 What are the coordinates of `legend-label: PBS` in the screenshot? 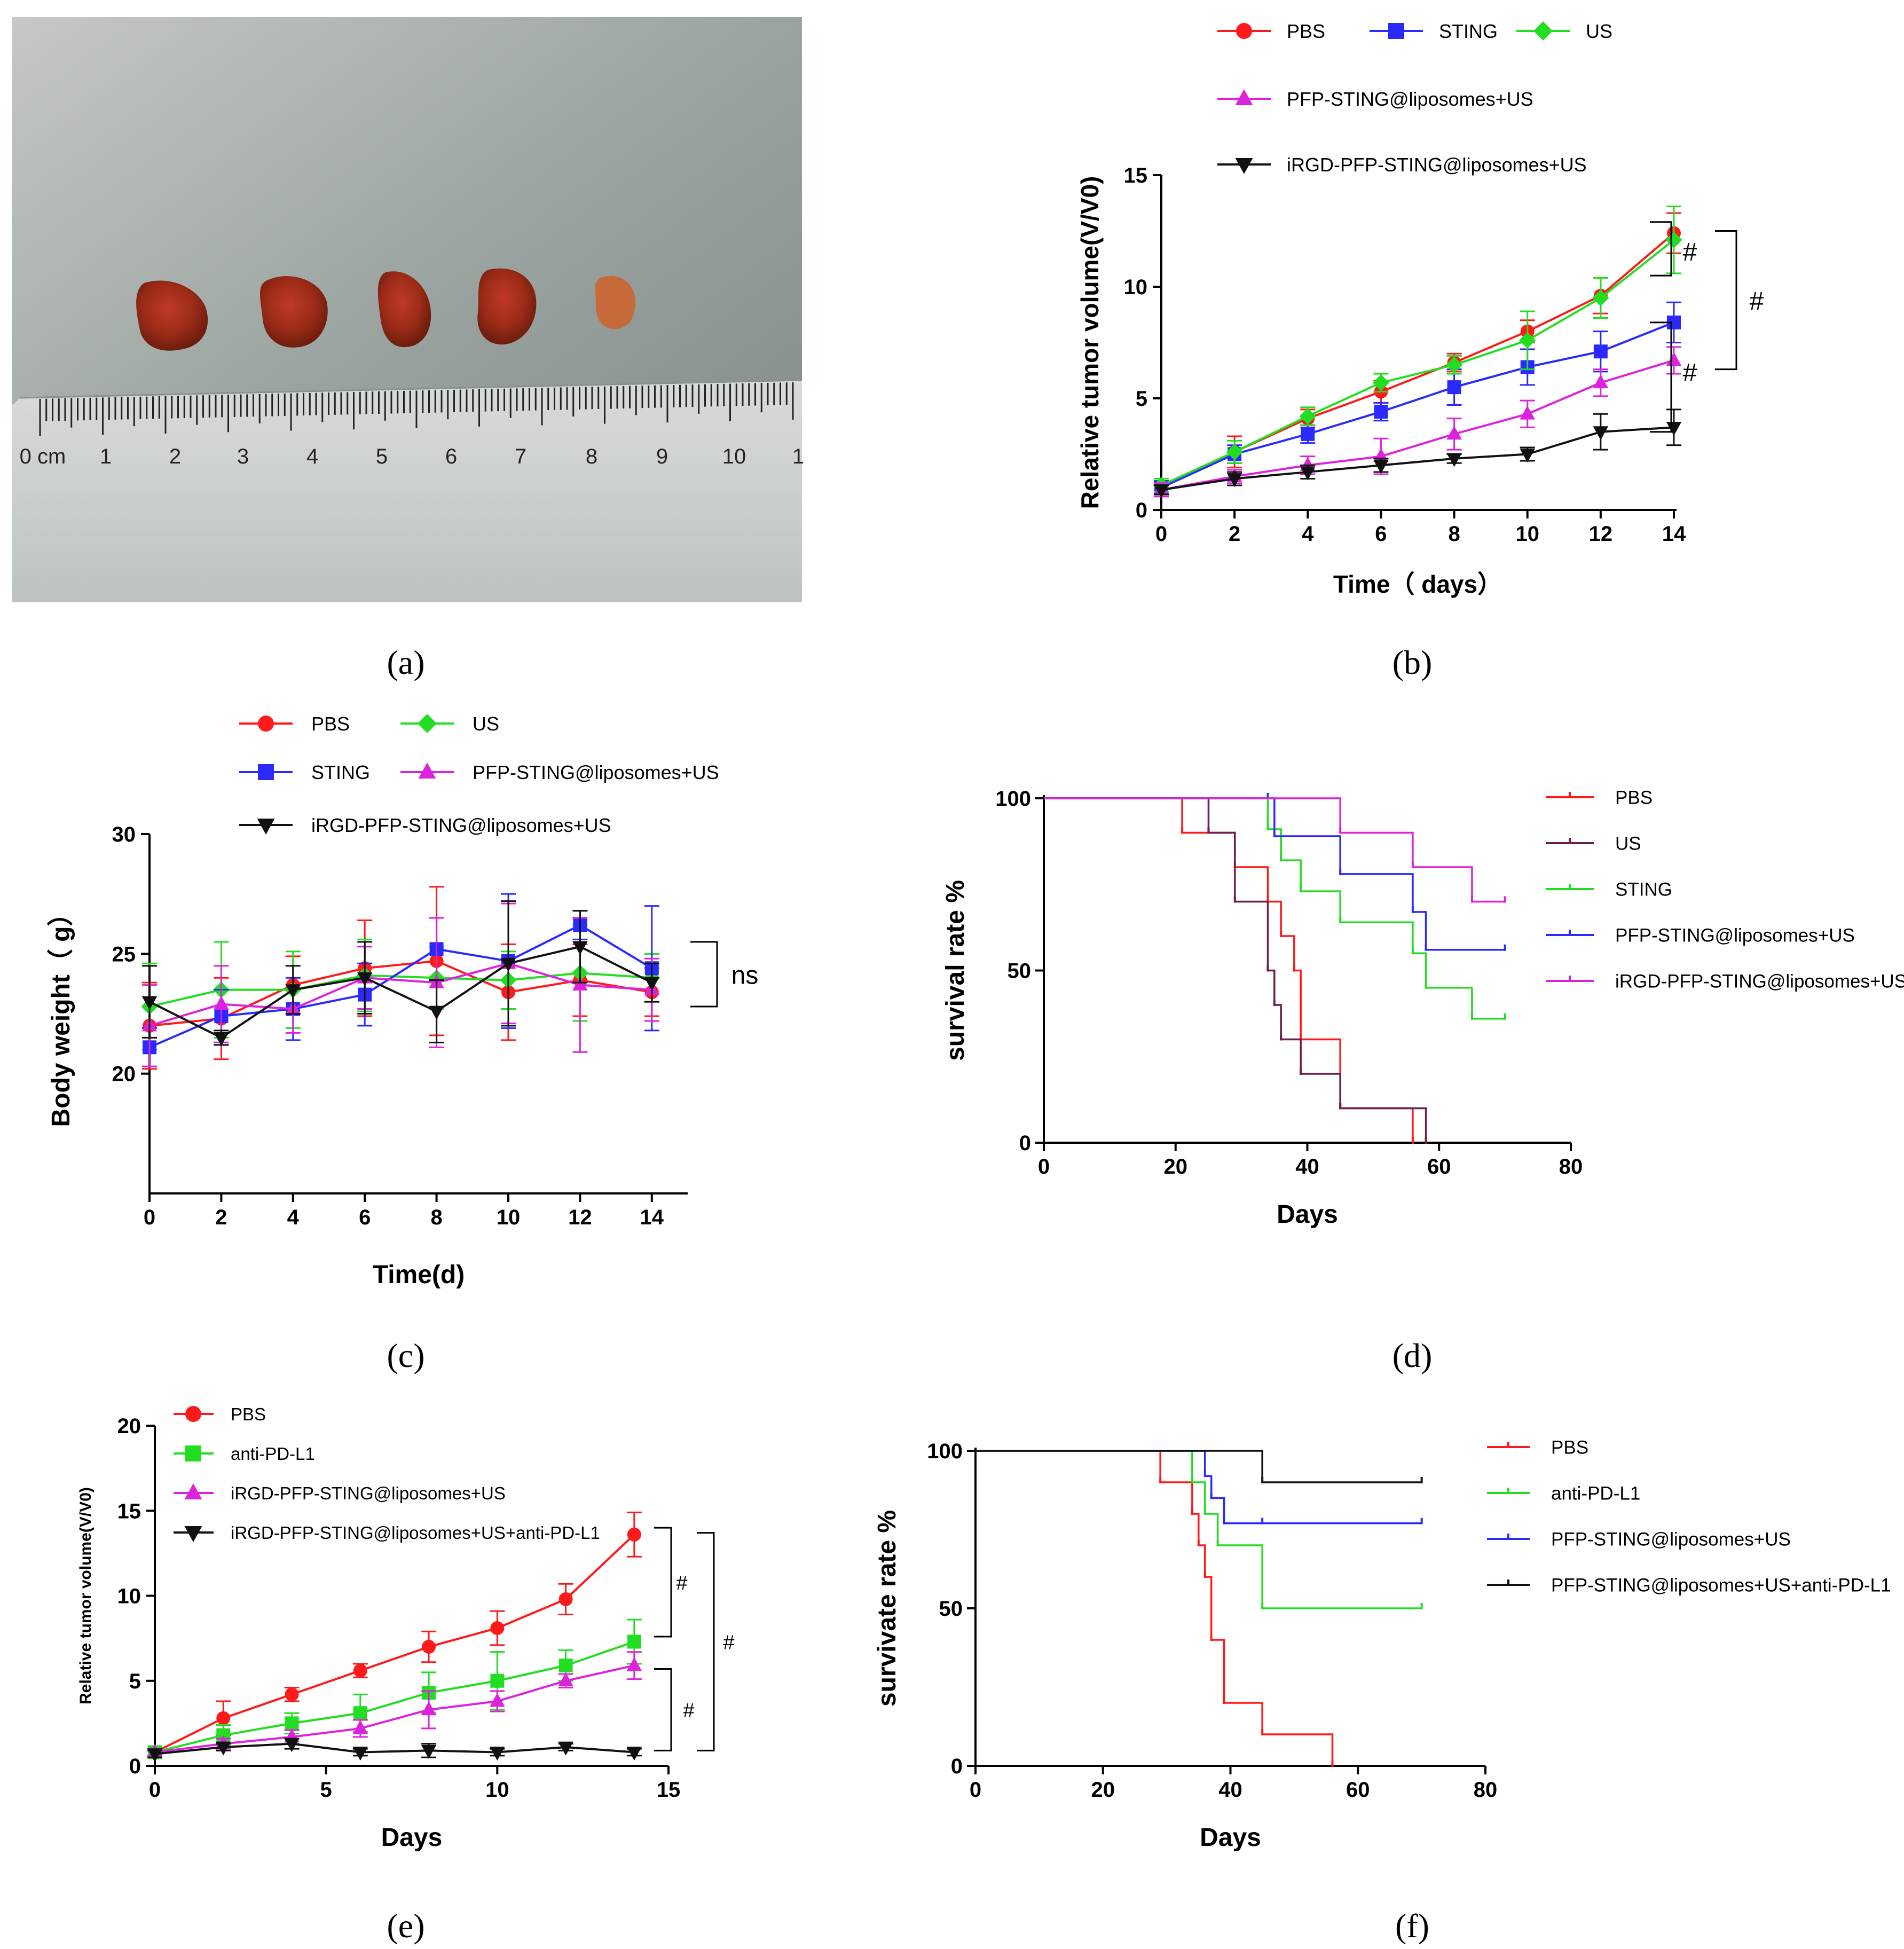 It's located at (330, 724).